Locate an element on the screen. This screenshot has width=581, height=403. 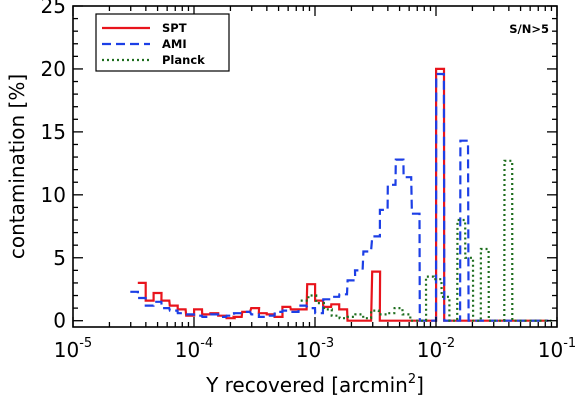
y-tick-label: 25 is located at coordinates (53, 9).